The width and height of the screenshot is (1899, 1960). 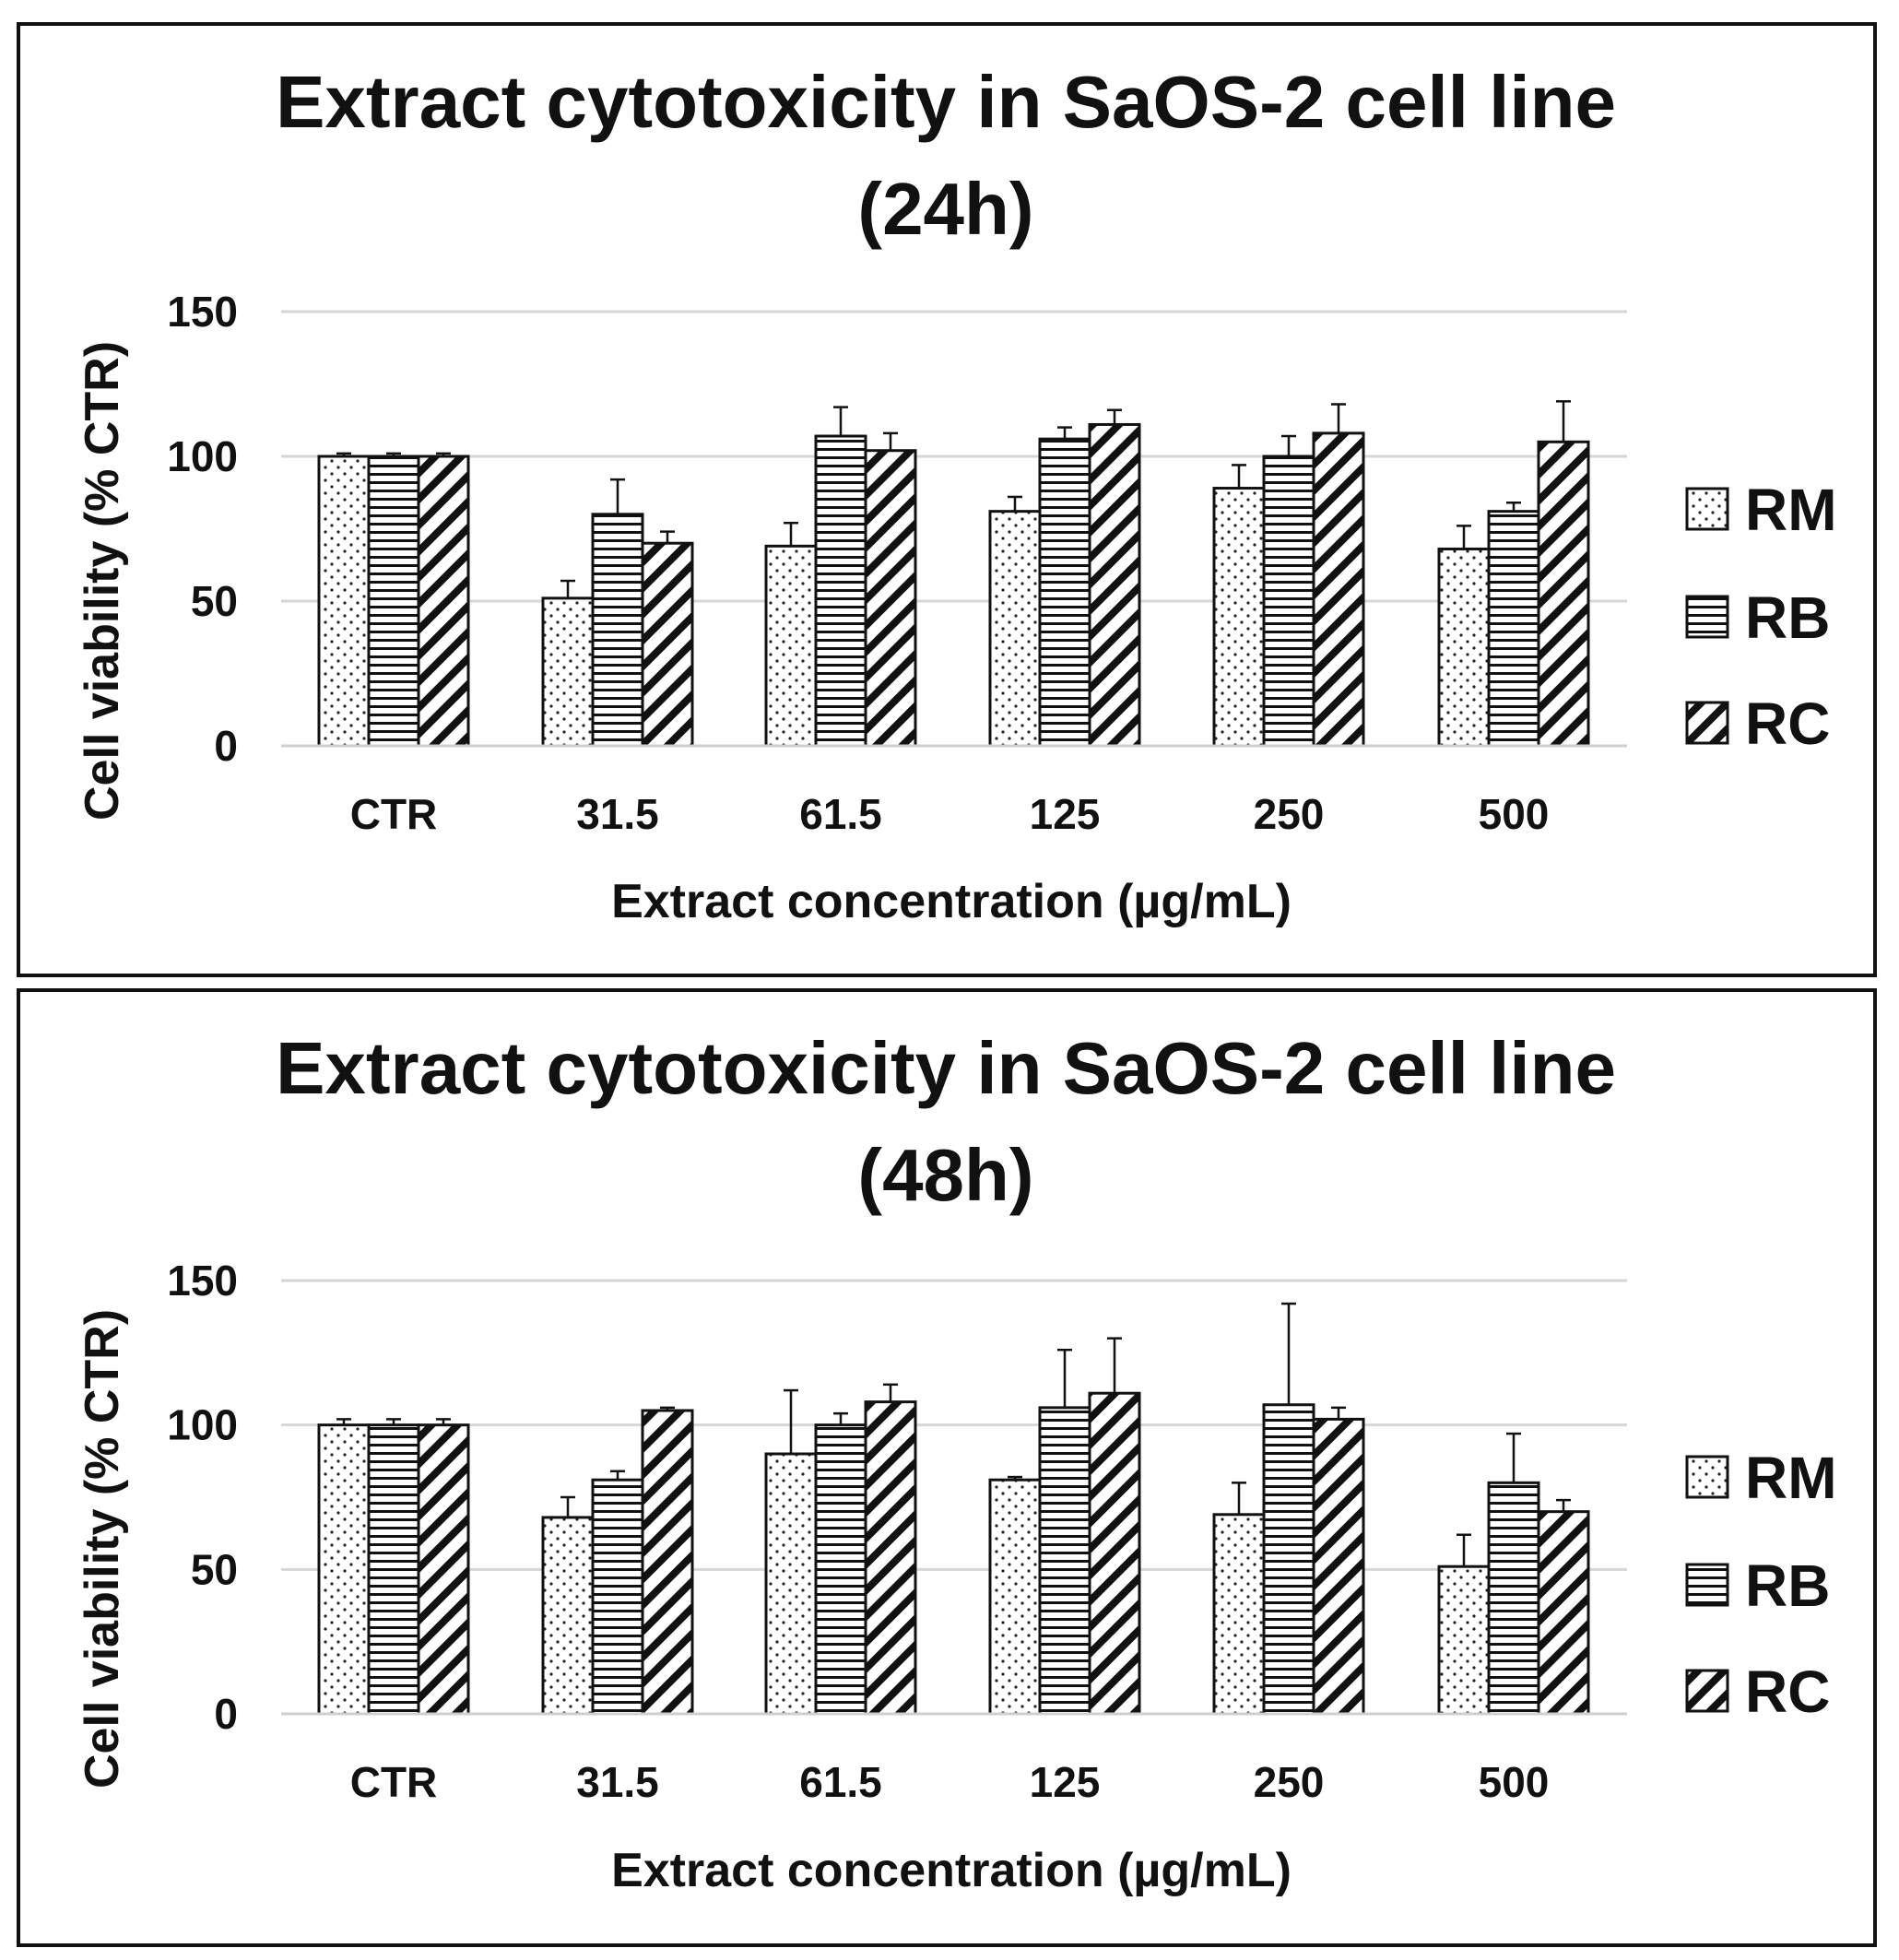 What do you see at coordinates (945, 209) in the screenshot?
I see `chart-subtitle: (24h)` at bounding box center [945, 209].